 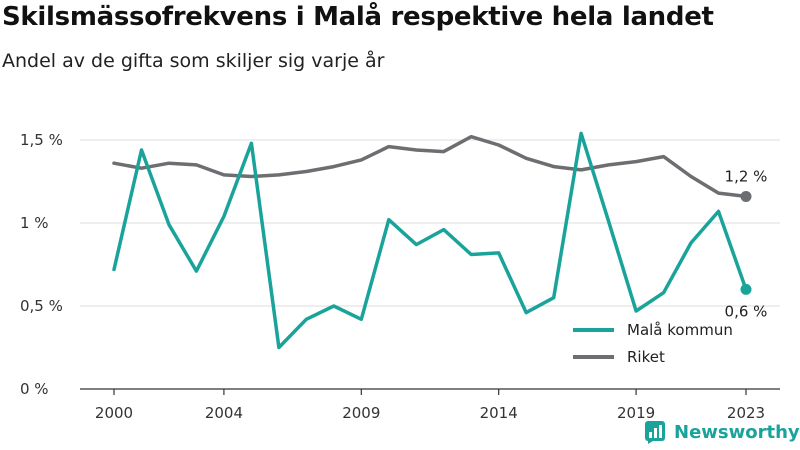 I want to click on legend: Malå kommun Riket, so click(x=653, y=343).